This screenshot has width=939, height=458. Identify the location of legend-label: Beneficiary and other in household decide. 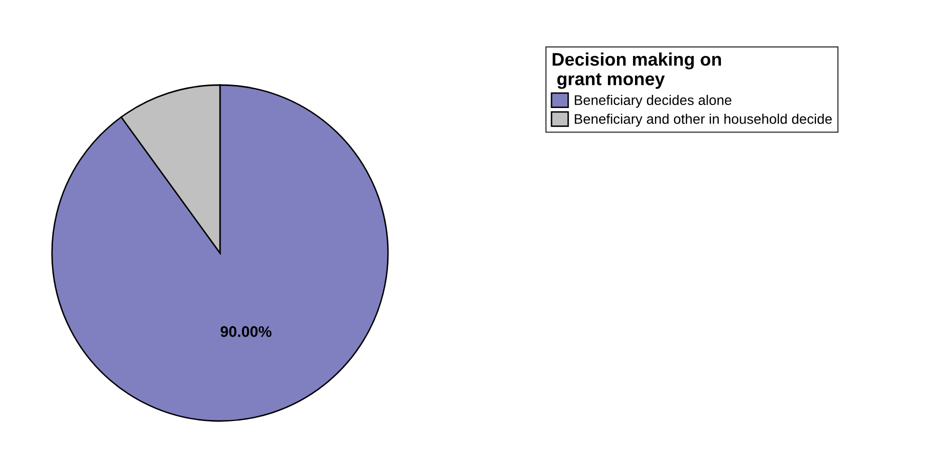
(703, 120).